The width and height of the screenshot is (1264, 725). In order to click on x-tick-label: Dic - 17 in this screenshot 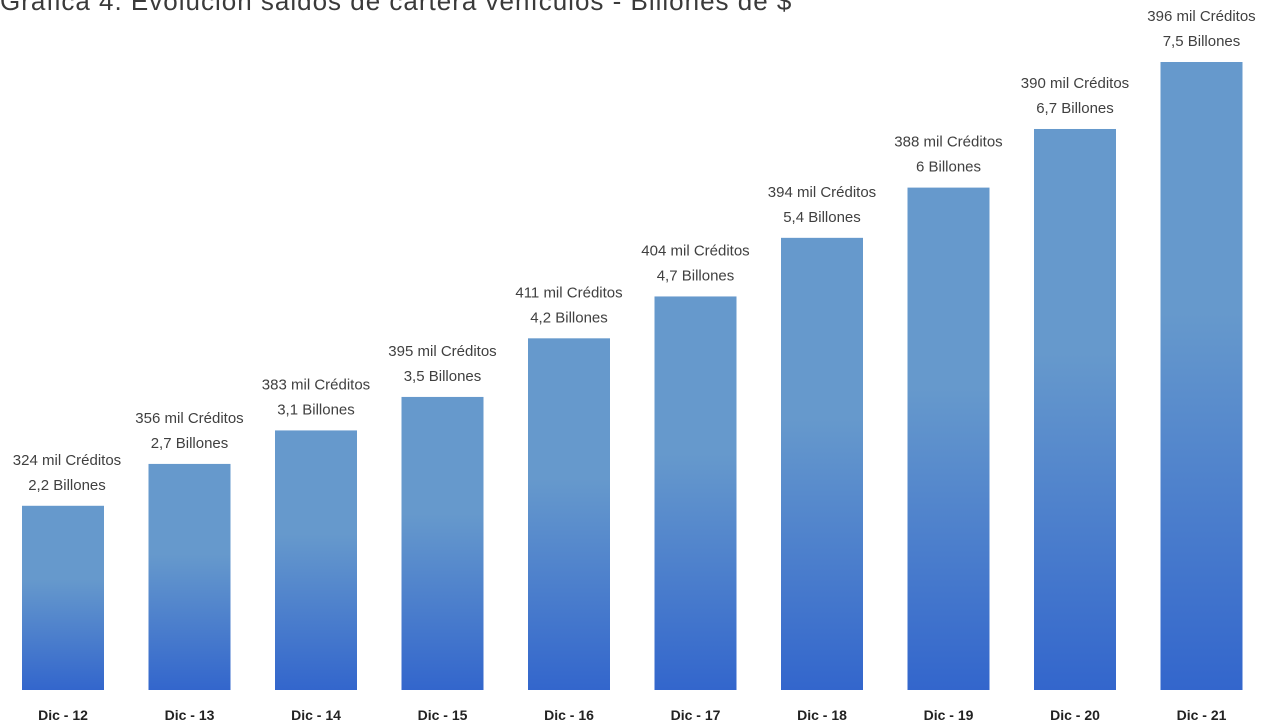, I will do `click(696, 715)`.